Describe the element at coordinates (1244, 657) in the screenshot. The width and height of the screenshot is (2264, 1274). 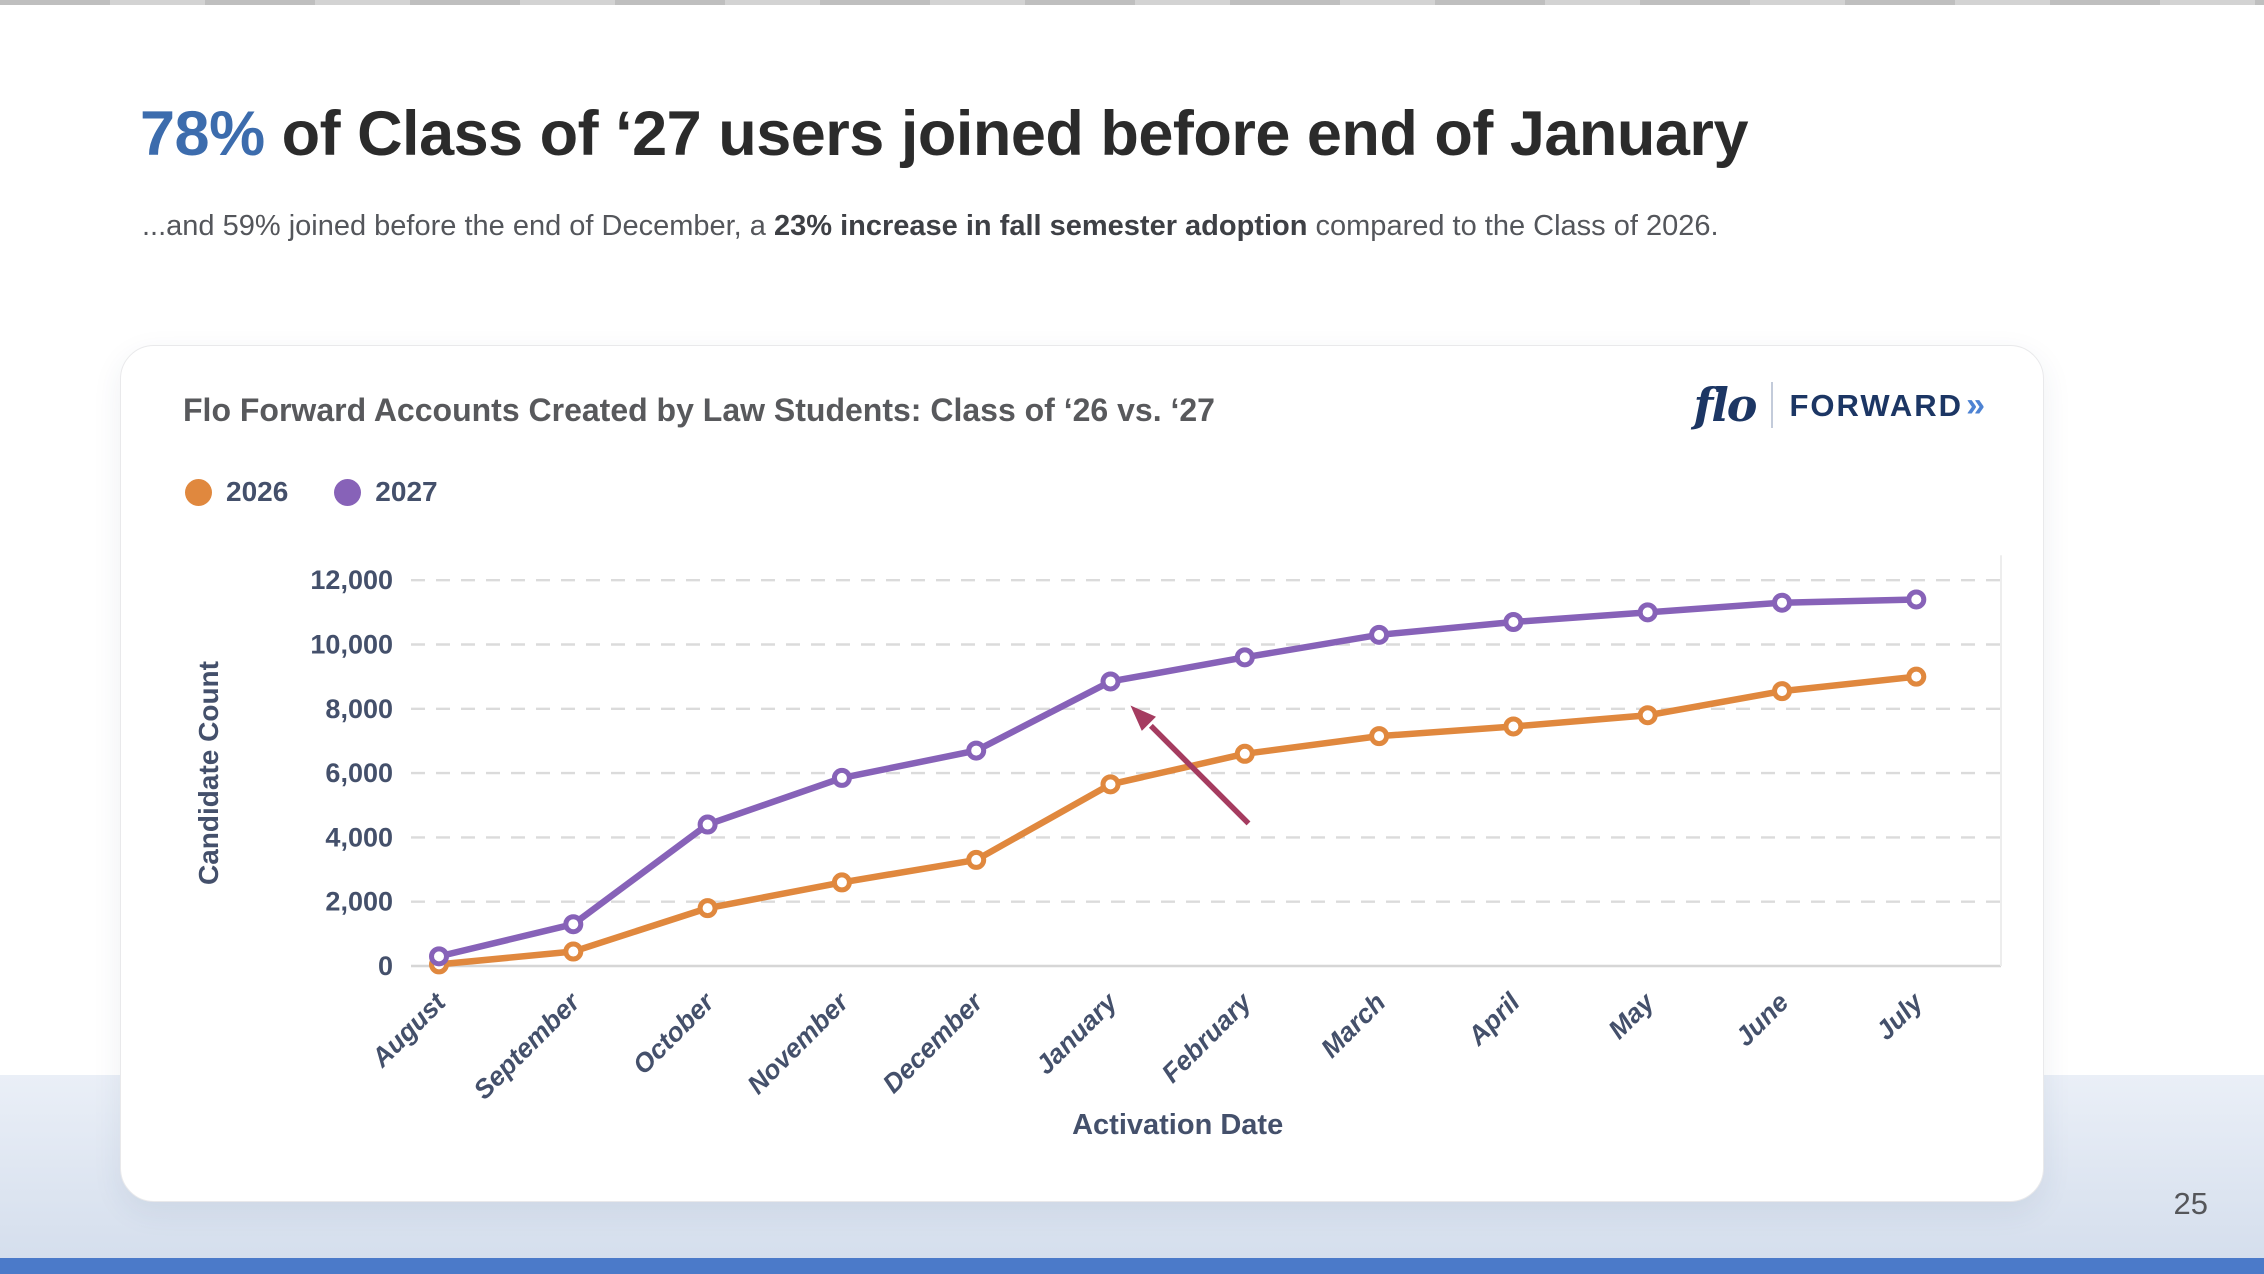
I see `data-point-2027-February` at that location.